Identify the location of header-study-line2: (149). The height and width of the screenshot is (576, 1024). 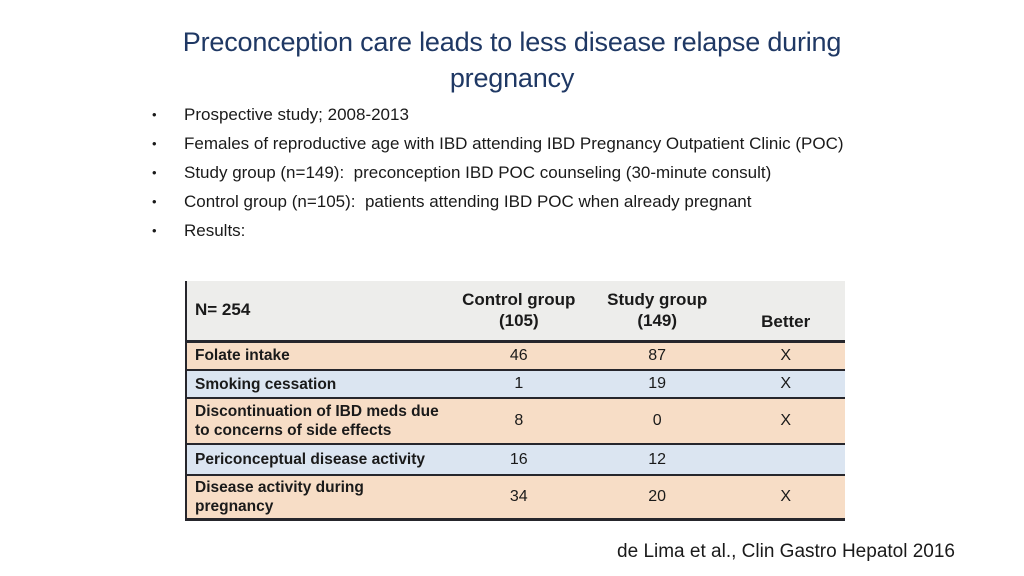
(657, 321).